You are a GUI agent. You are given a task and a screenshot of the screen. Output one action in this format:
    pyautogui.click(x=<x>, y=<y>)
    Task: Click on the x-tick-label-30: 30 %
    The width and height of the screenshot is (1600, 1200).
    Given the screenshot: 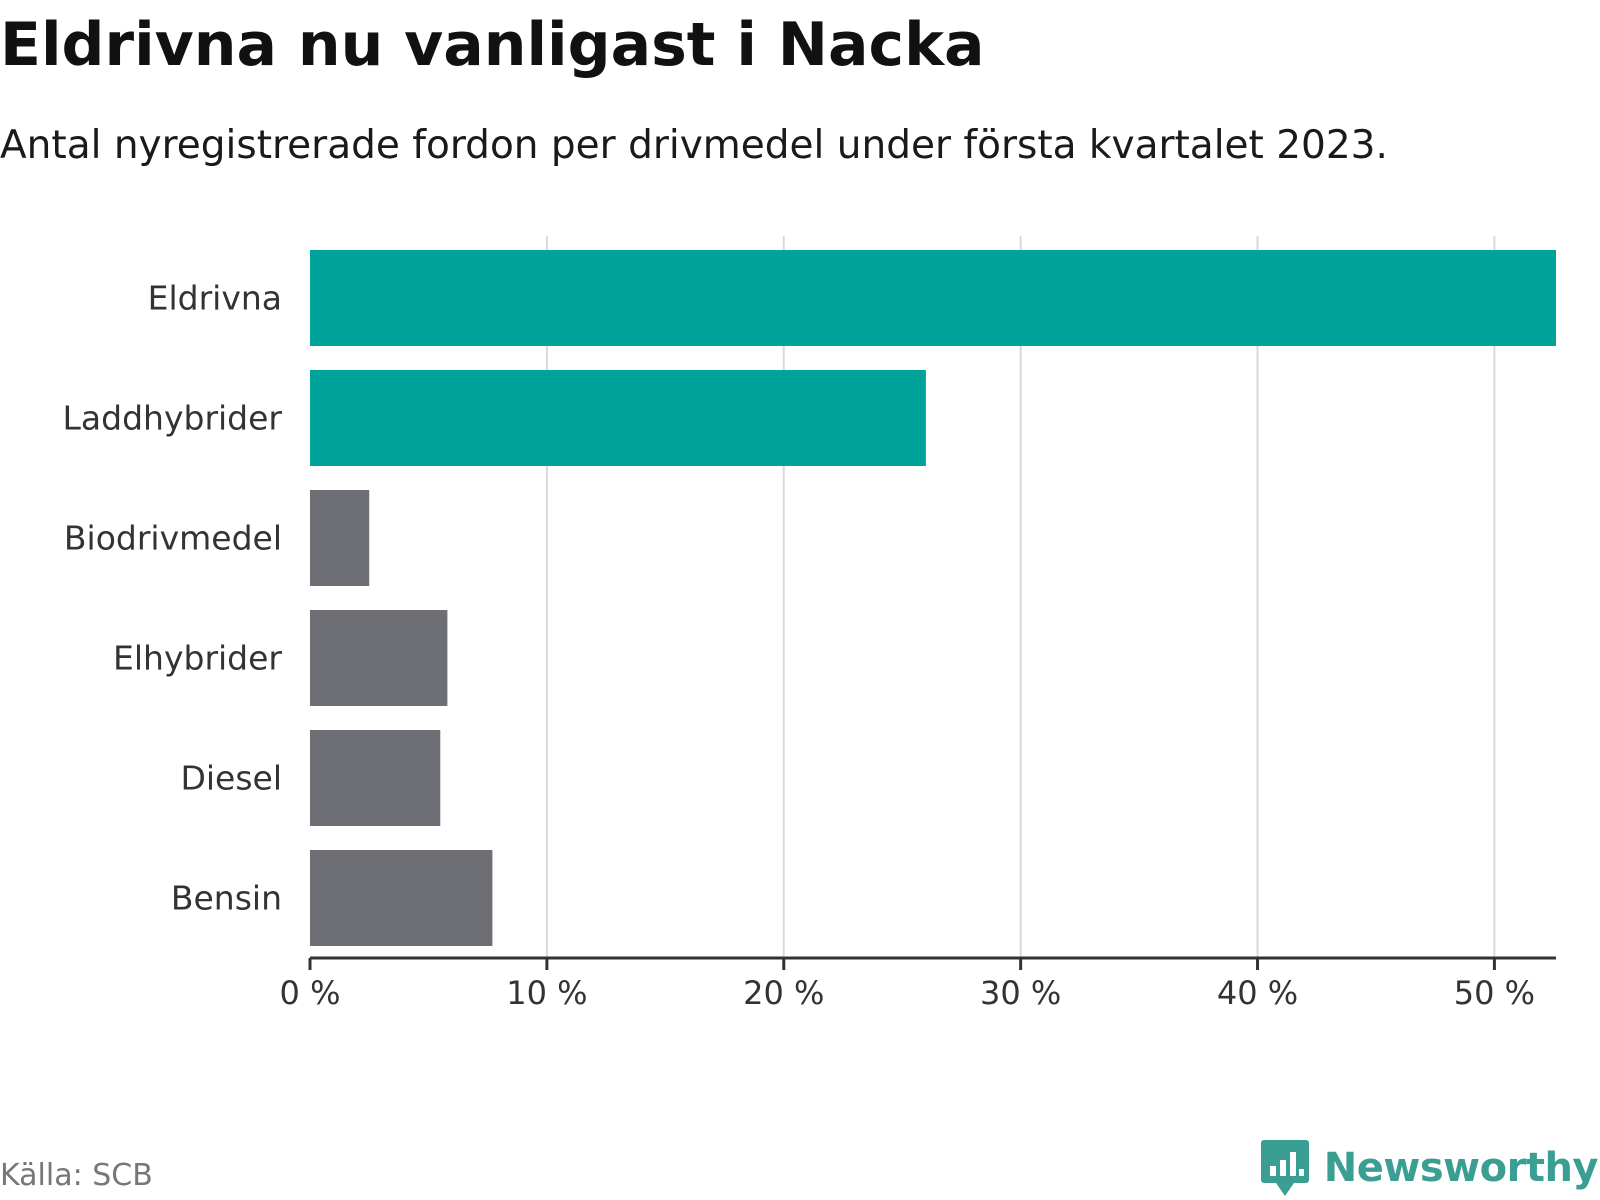 What is the action you would take?
    pyautogui.click(x=1020, y=993)
    